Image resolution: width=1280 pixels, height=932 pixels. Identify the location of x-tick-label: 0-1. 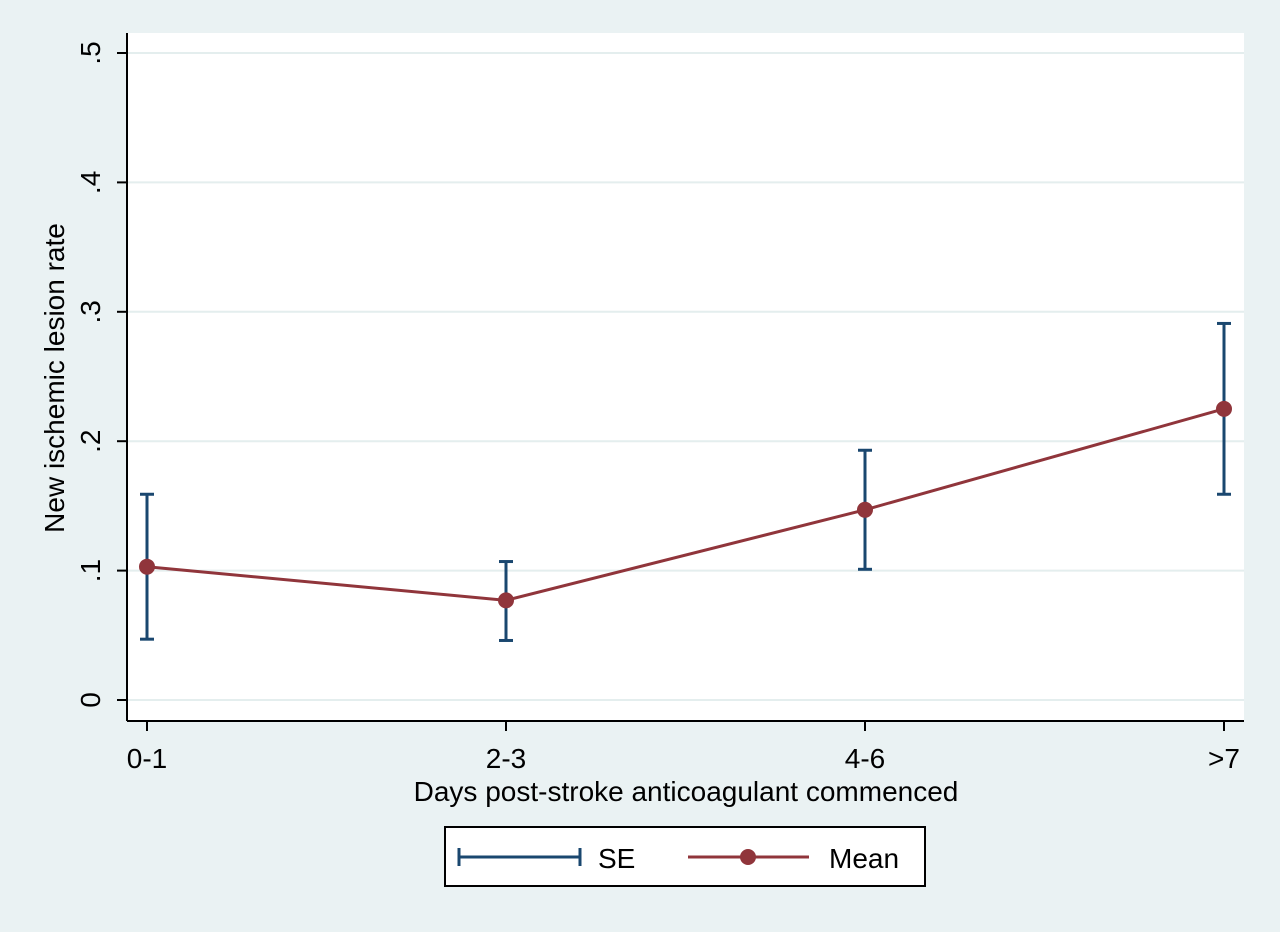
(147, 758).